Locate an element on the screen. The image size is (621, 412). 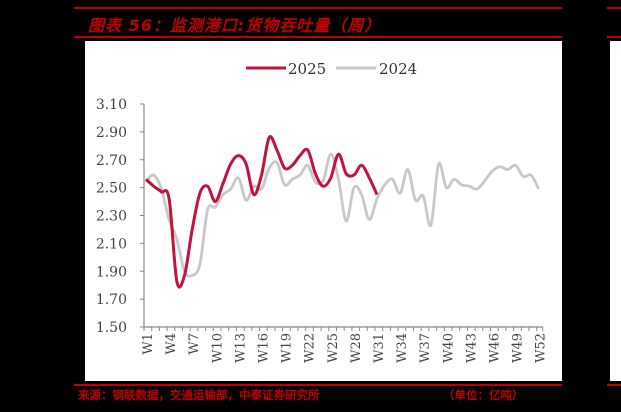
title-top-rule is located at coordinates (318, 8).